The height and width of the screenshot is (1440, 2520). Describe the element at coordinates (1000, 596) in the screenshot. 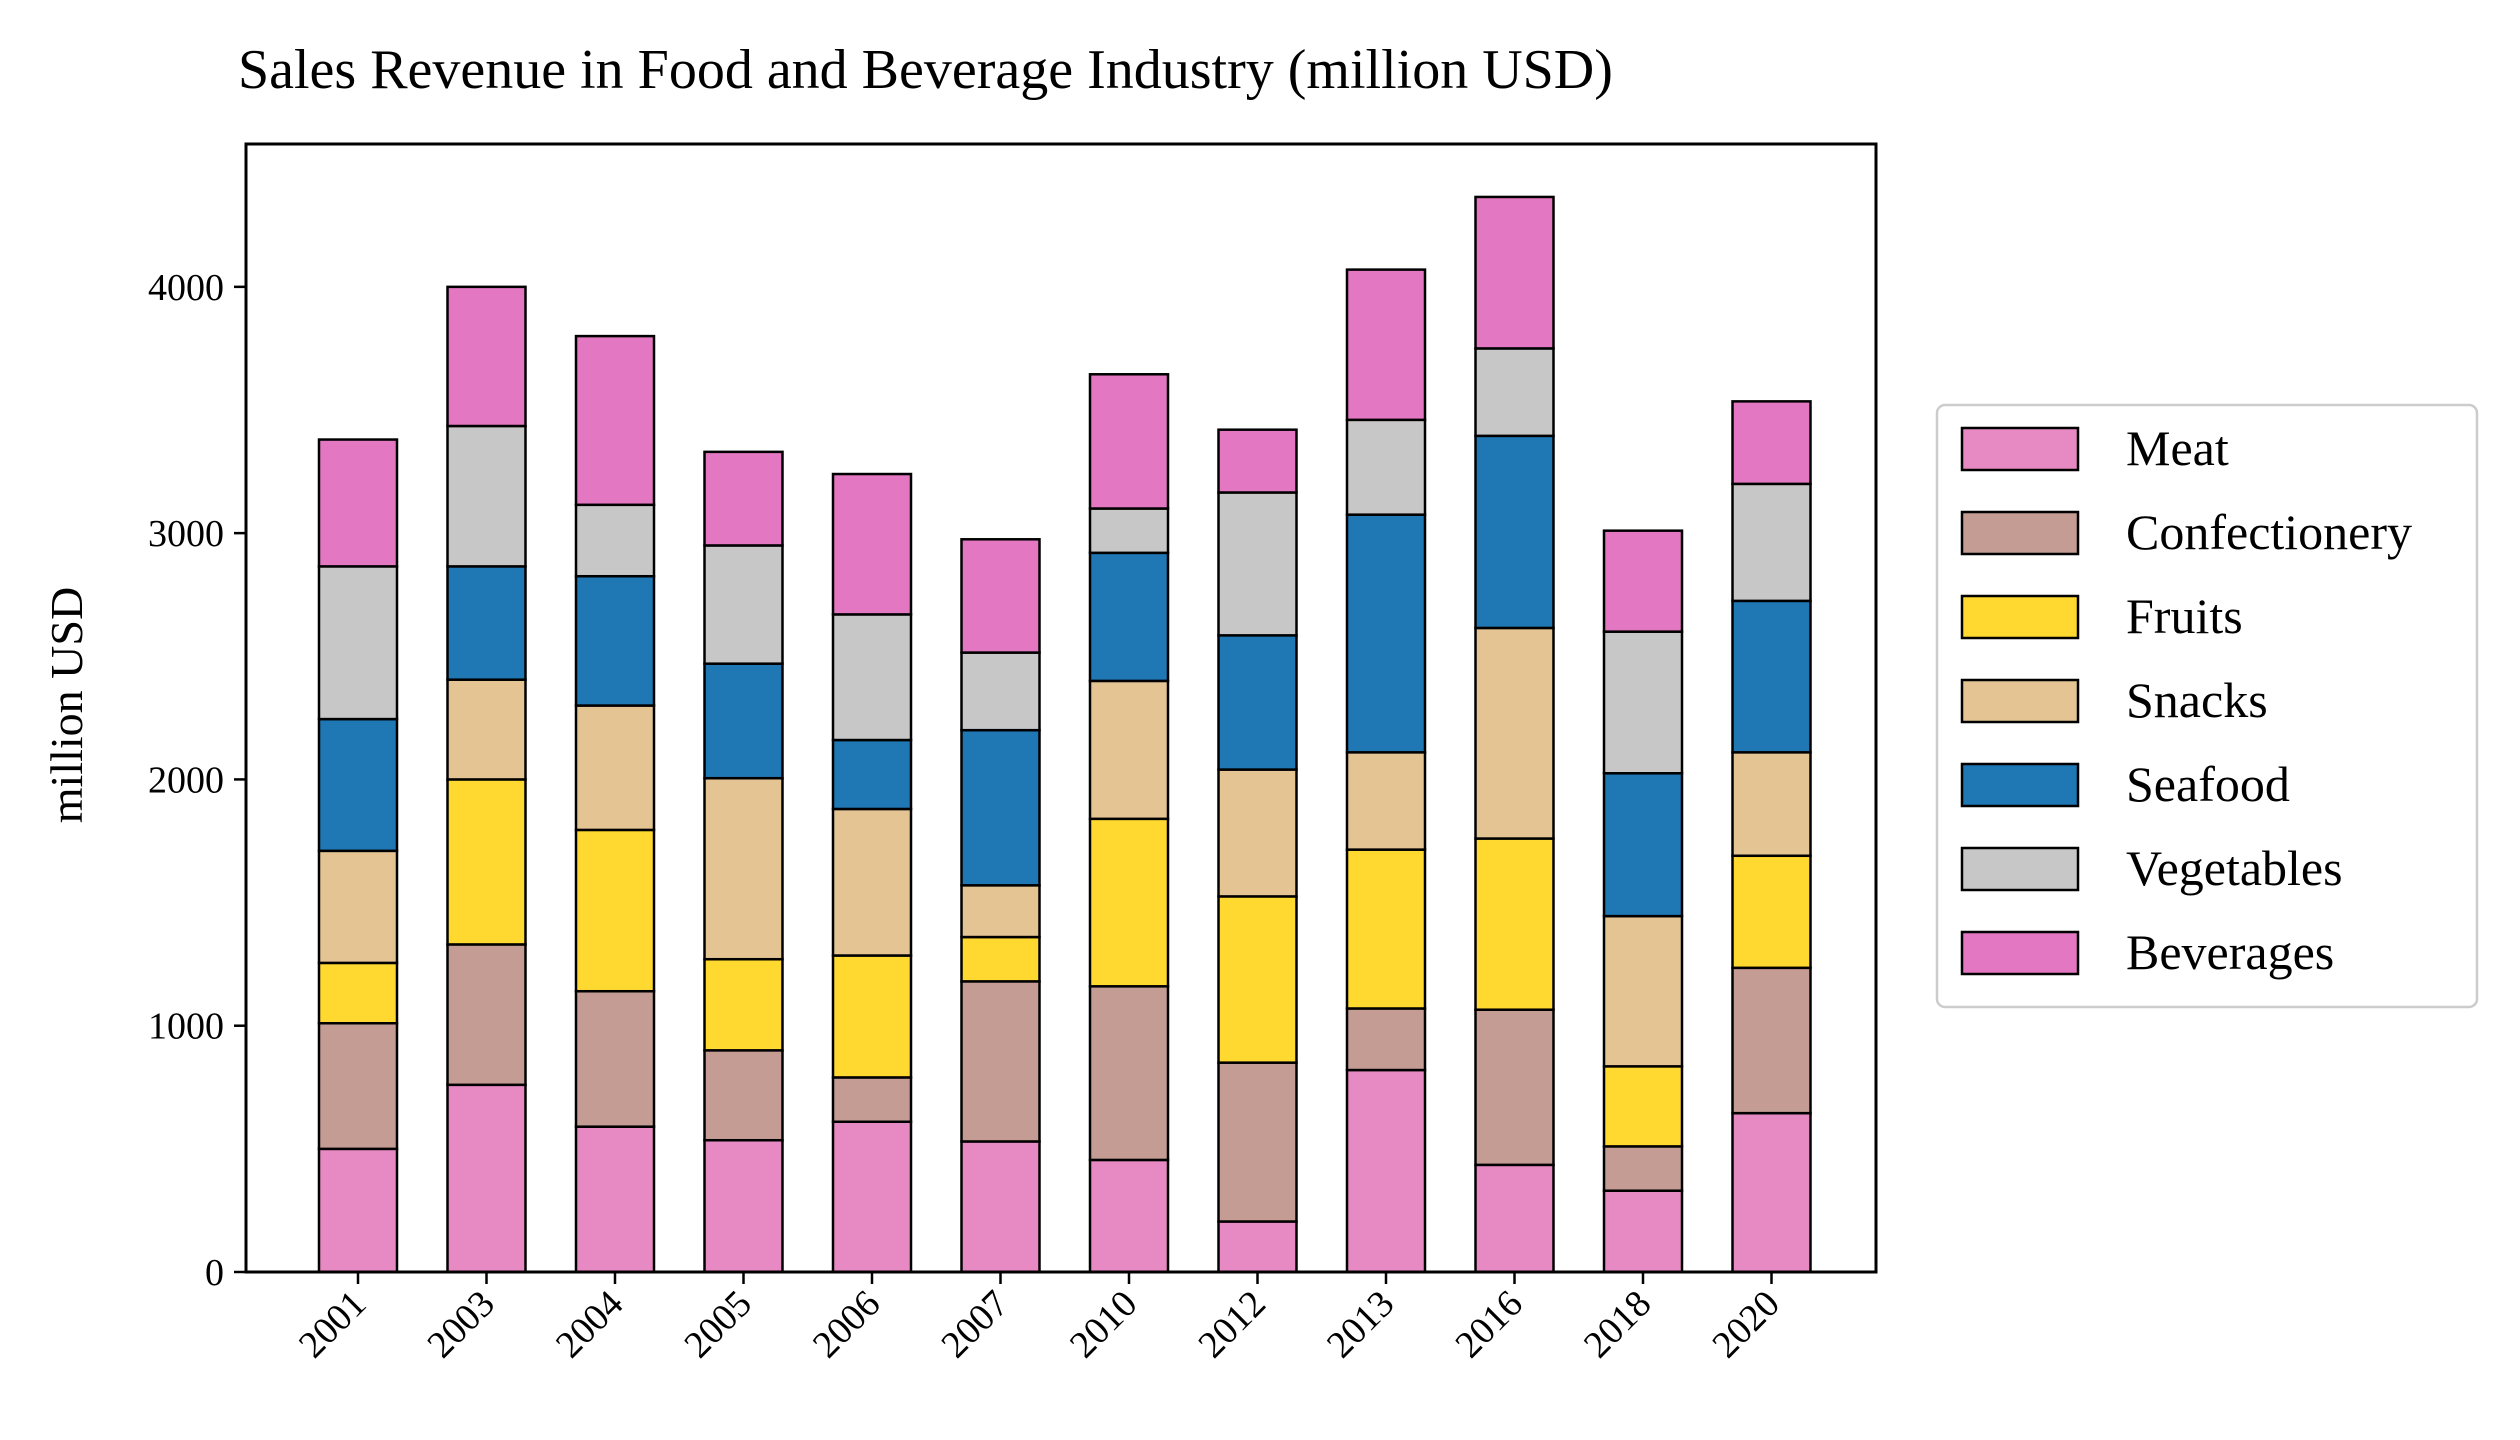

I see `bar-segment-beverages-2007` at that location.